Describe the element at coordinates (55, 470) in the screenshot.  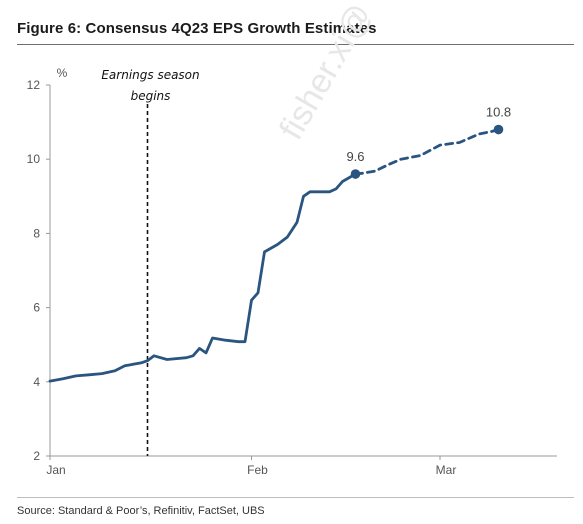
I see `x-tick-label: Jan` at that location.